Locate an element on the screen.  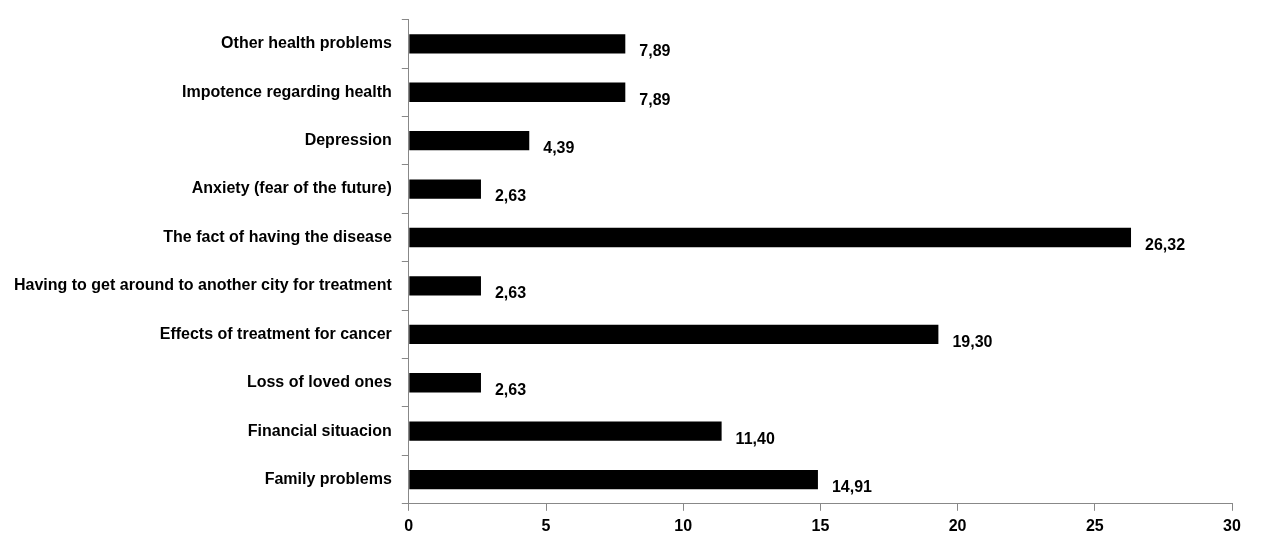
y-tick-label: Family problems is located at coordinates (328, 478).